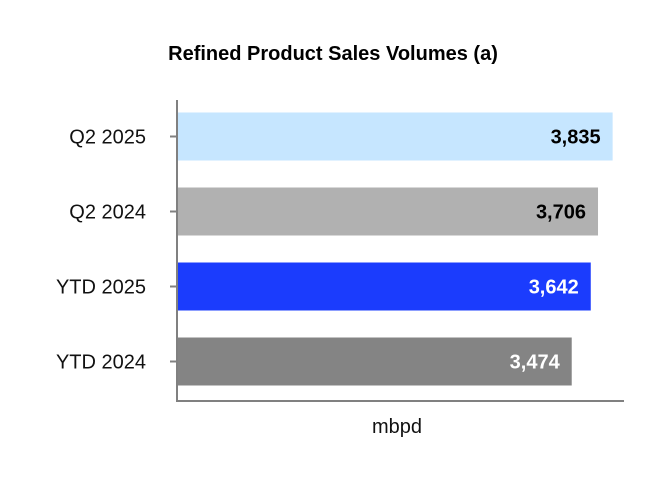 The width and height of the screenshot is (666, 485). I want to click on bar-ytd-2024, so click(375, 361).